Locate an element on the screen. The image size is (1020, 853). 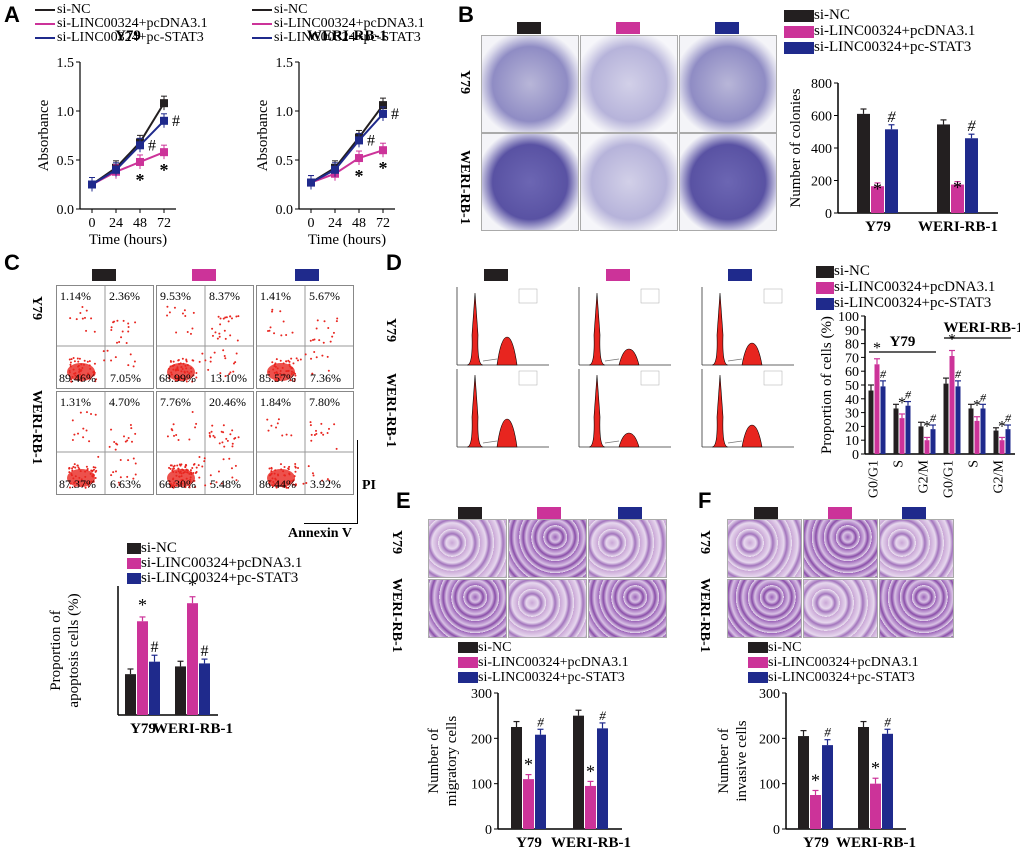
significance-hash: # is located at coordinates (883, 374).